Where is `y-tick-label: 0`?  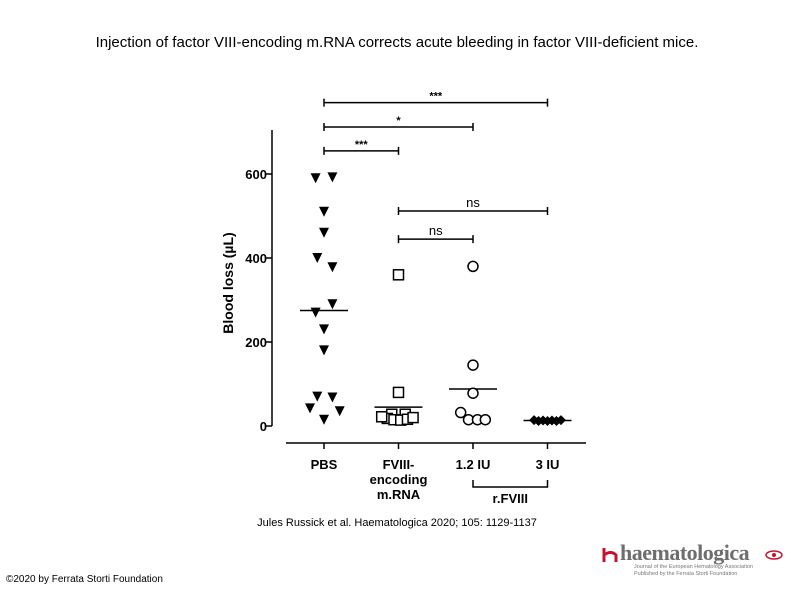 y-tick-label: 0 is located at coordinates (263, 426).